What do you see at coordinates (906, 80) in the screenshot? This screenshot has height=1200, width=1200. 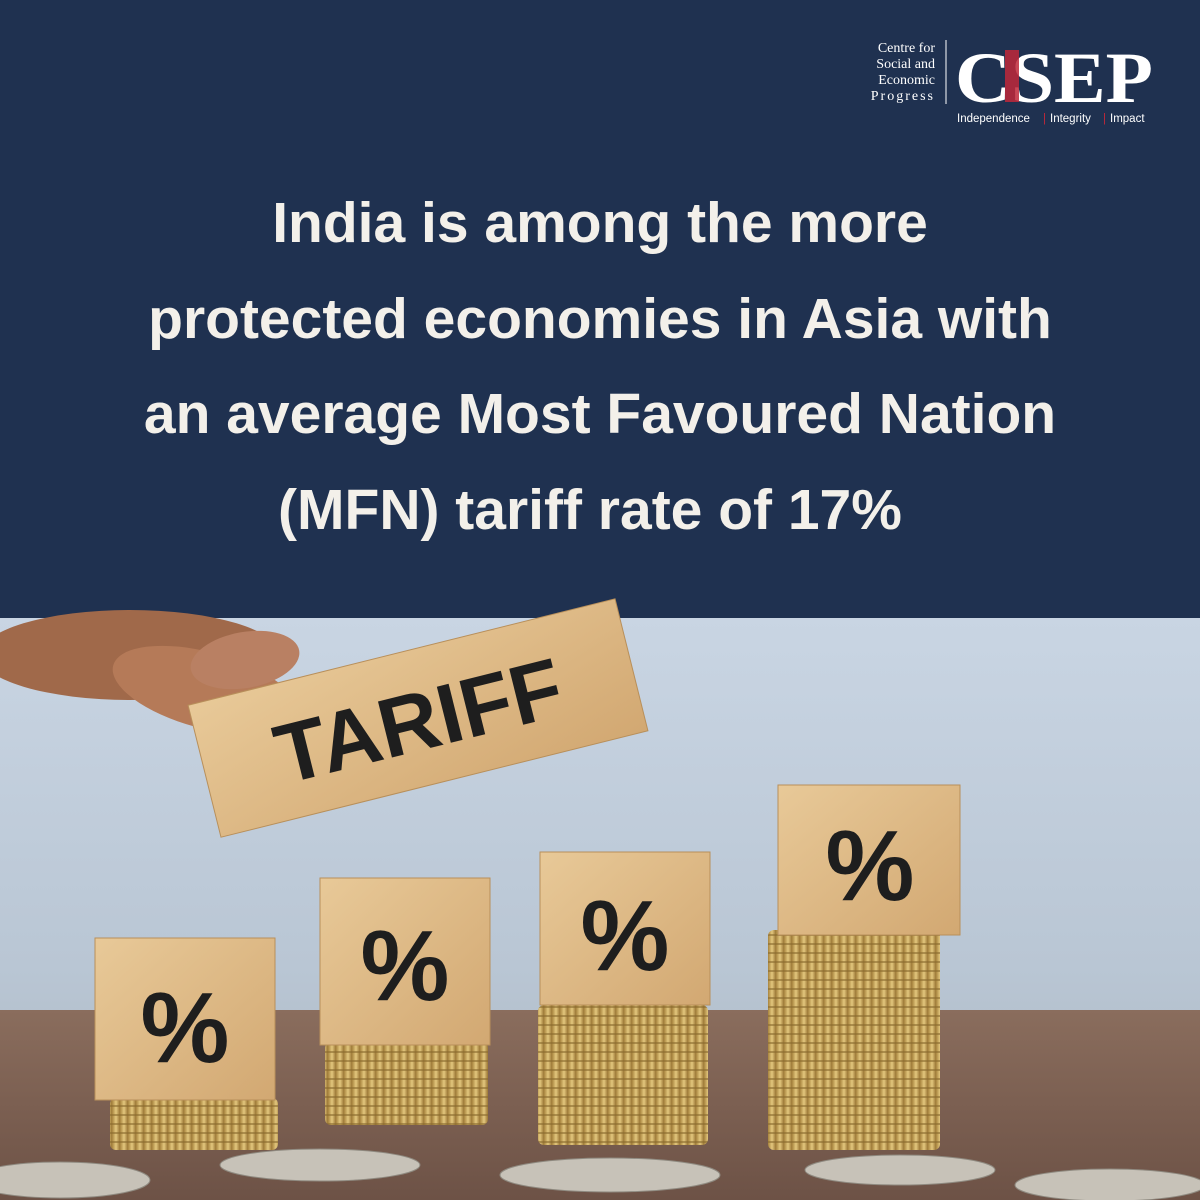 I see `logo-name-line: Economic` at bounding box center [906, 80].